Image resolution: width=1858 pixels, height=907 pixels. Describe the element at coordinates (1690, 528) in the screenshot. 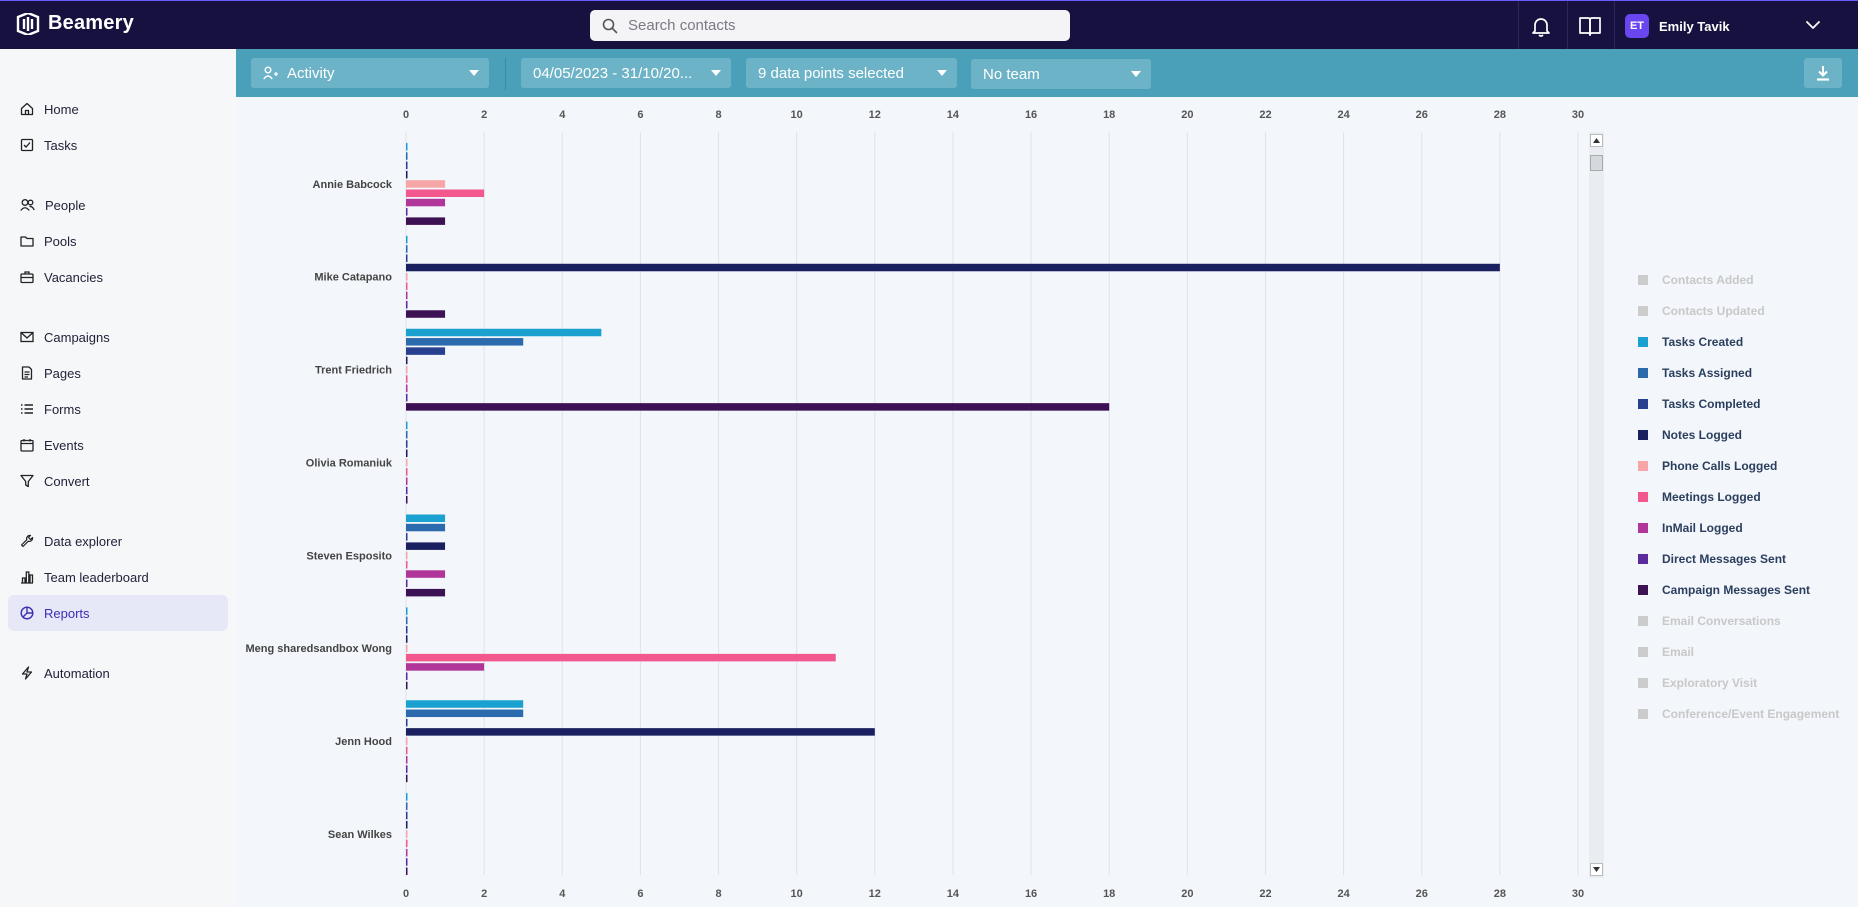

I see `legend-item: InMail Logged` at that location.